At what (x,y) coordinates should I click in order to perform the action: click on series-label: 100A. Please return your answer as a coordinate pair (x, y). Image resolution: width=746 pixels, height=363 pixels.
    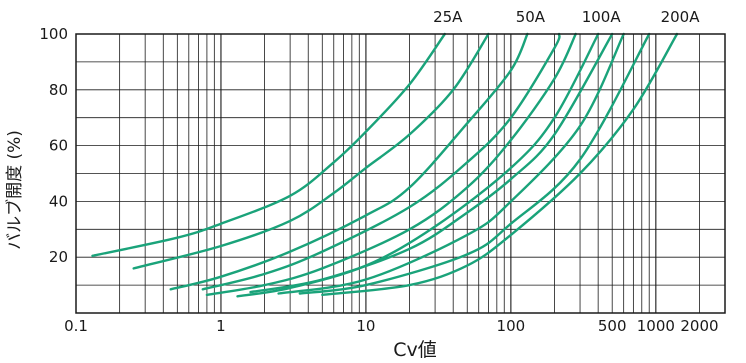
    Looking at the image, I should click on (602, 17).